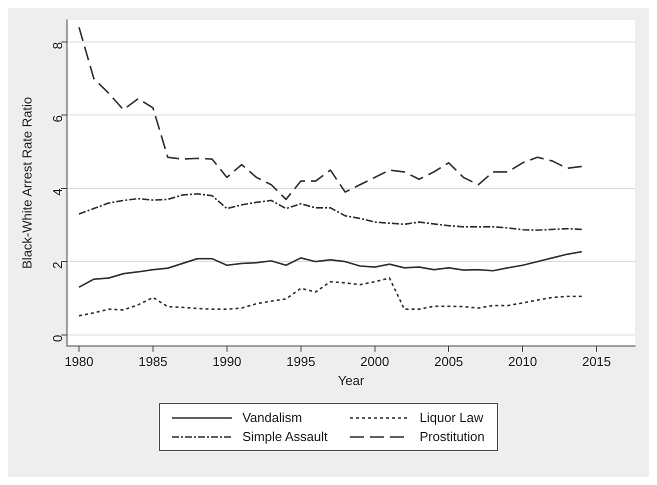  Describe the element at coordinates (227, 362) in the screenshot. I see `x-tick-label: 1990` at that location.